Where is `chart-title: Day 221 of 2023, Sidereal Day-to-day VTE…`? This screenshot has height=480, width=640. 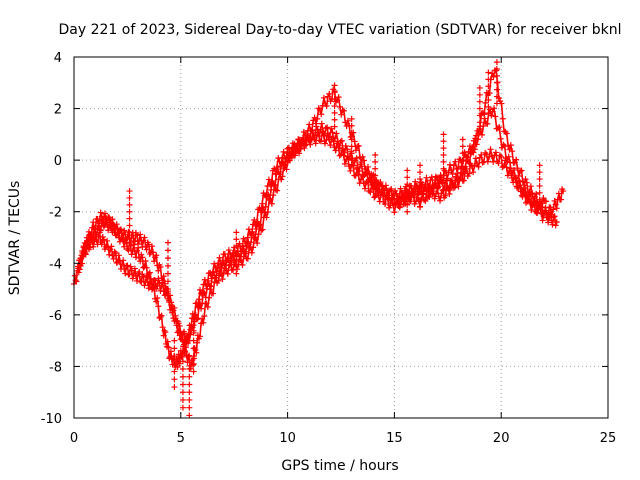 chart-title: Day 221 of 2023, Sidereal Day-to-day VTE… is located at coordinates (340, 30).